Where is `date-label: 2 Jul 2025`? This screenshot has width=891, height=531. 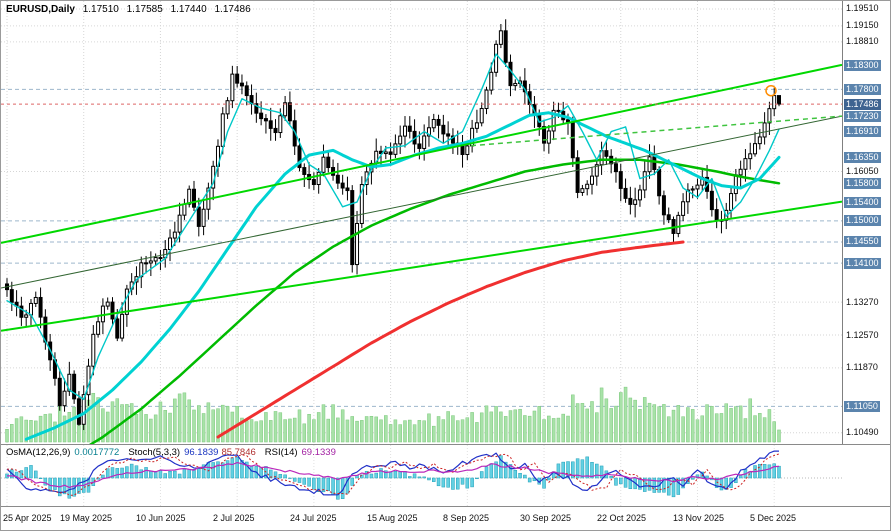 date-label: 2 Jul 2025 is located at coordinates (234, 518).